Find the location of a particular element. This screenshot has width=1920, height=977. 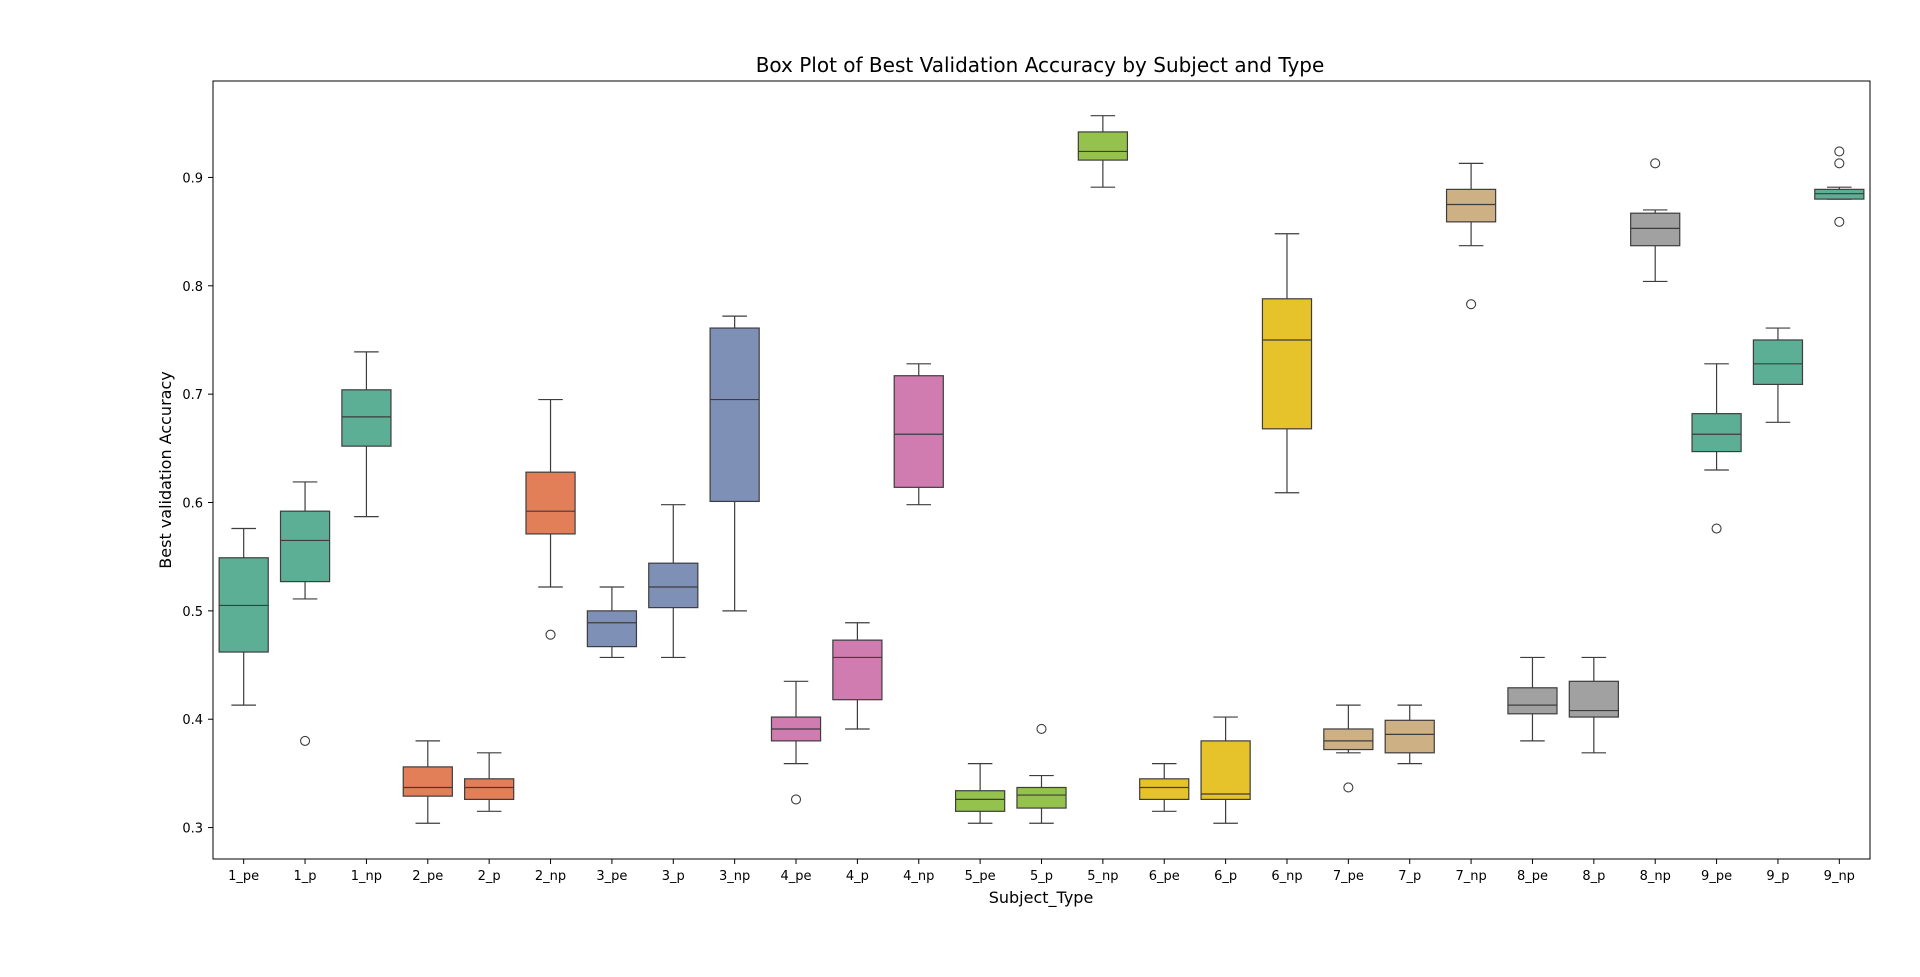

x-tick-label: 1_pe is located at coordinates (243, 876).